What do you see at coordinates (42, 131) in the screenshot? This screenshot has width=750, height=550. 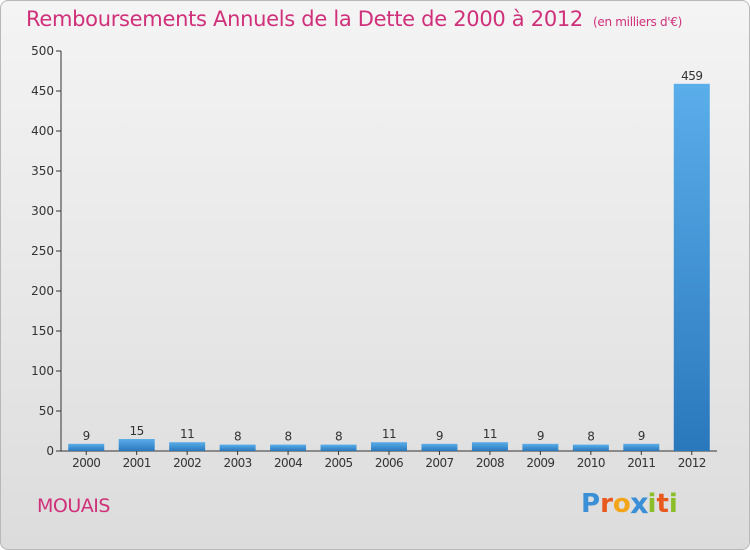 I see `y-tick-label: 400` at bounding box center [42, 131].